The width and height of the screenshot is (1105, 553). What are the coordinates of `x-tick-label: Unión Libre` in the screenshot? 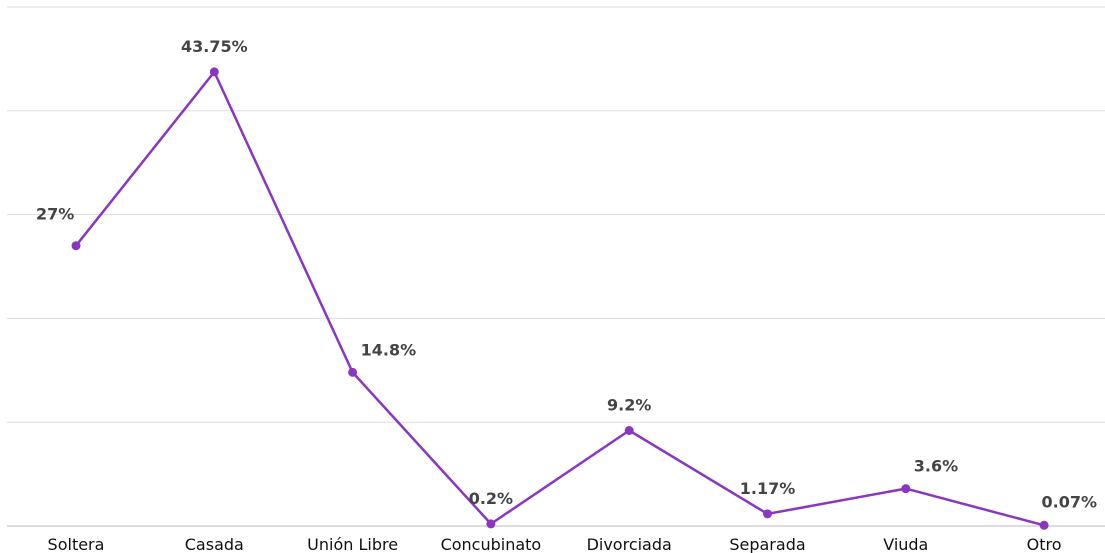 It's located at (352, 544).